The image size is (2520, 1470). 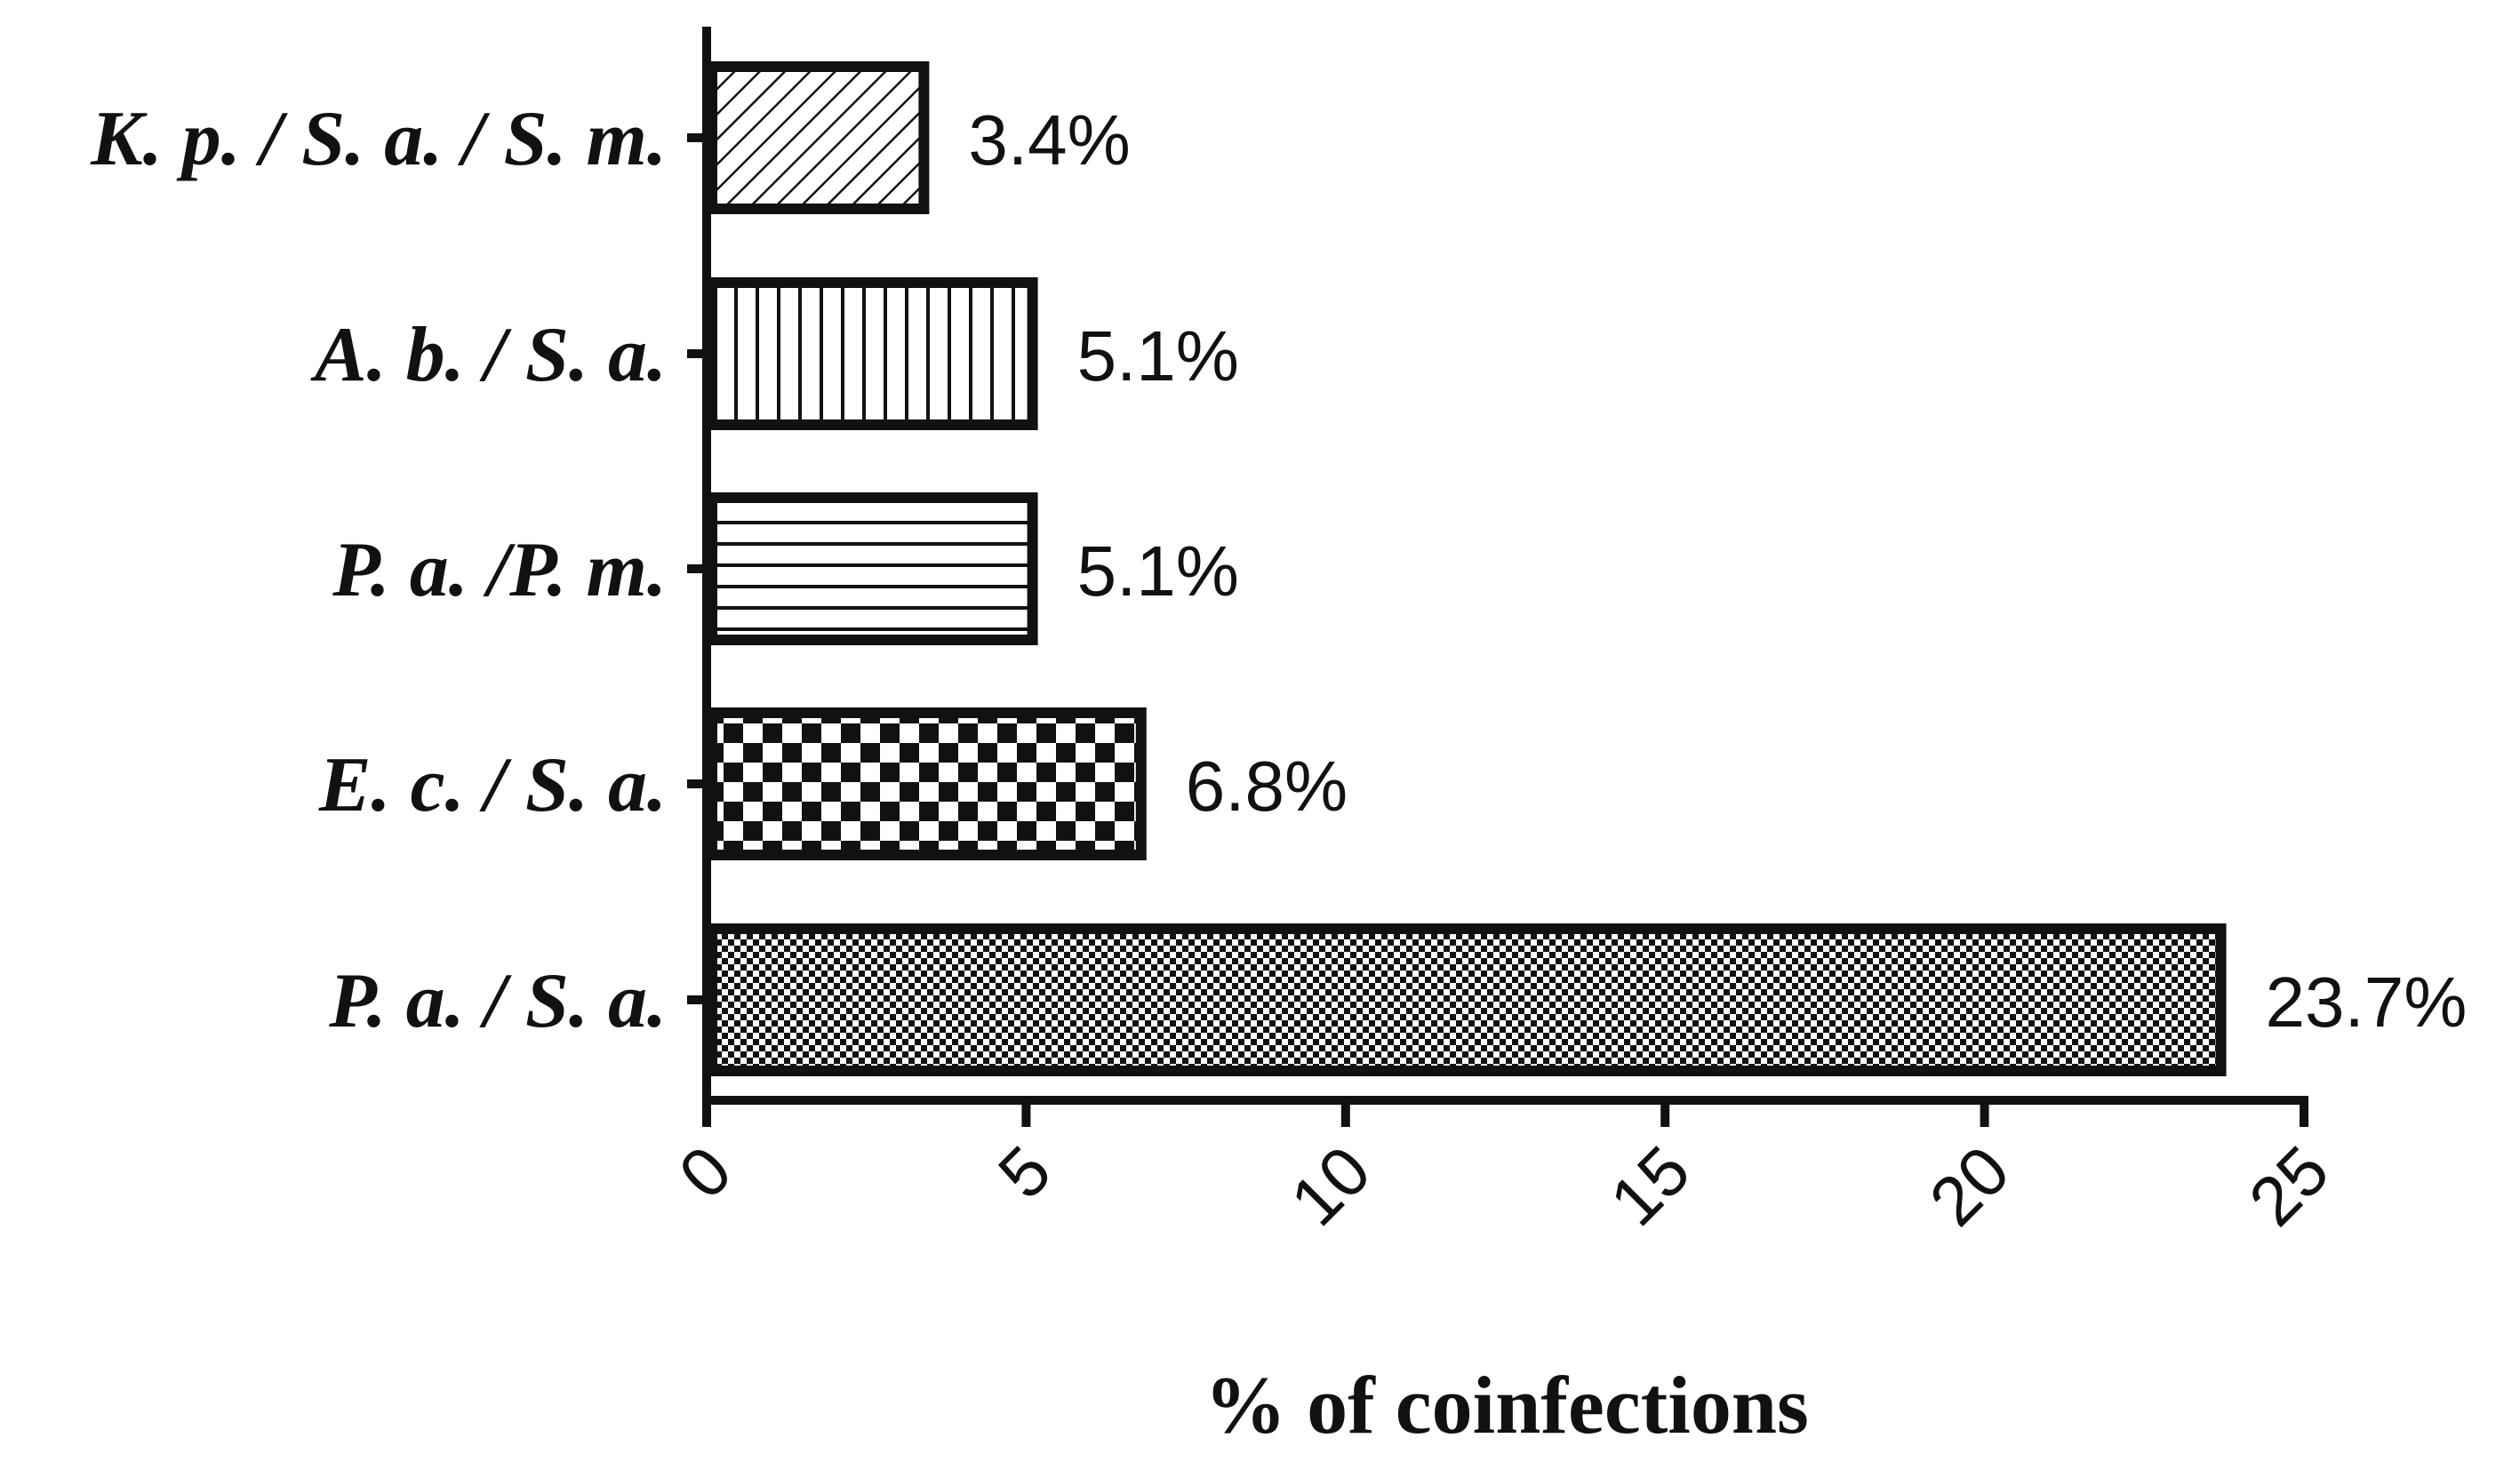 What do you see at coordinates (1024, 1172) in the screenshot?
I see `x-tick-label-5: 5` at bounding box center [1024, 1172].